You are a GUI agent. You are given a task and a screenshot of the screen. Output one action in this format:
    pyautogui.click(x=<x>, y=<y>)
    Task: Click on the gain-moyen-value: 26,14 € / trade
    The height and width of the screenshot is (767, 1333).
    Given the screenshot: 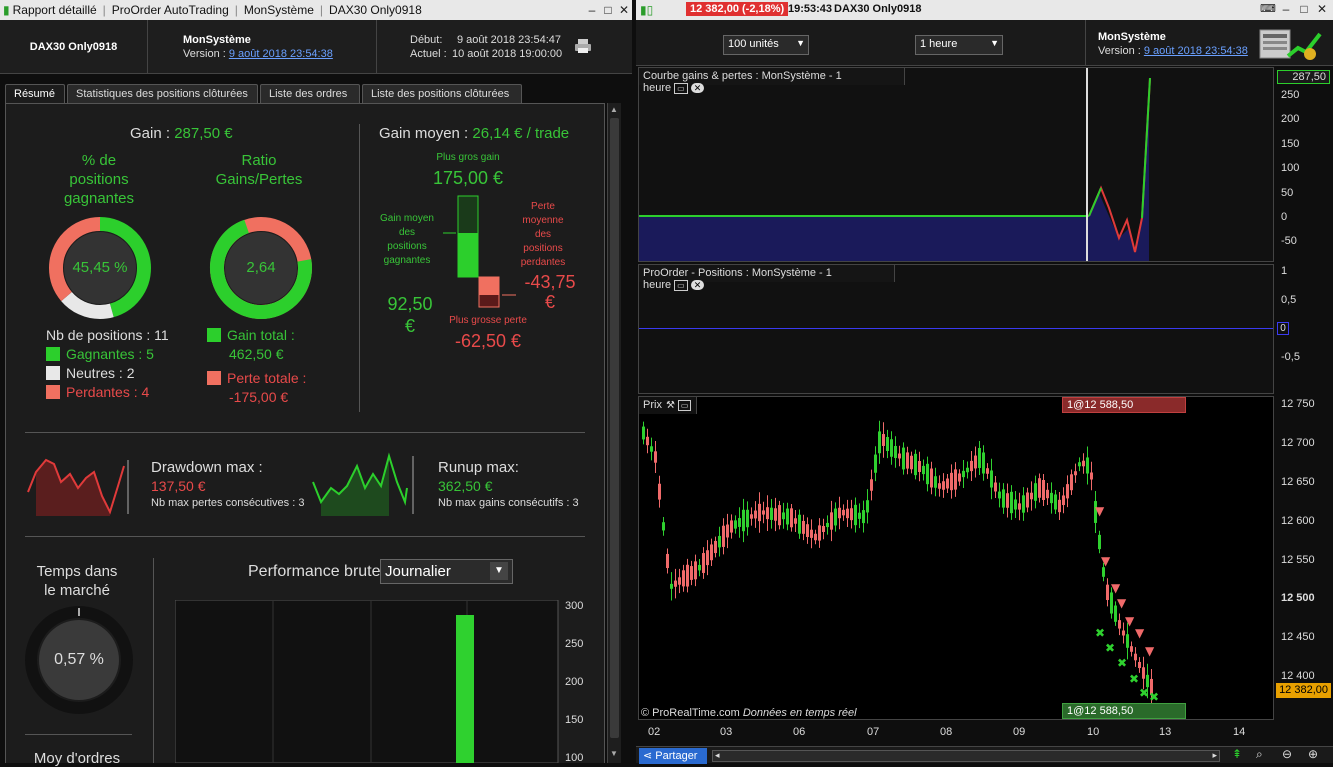 What is the action you would take?
    pyautogui.click(x=521, y=133)
    